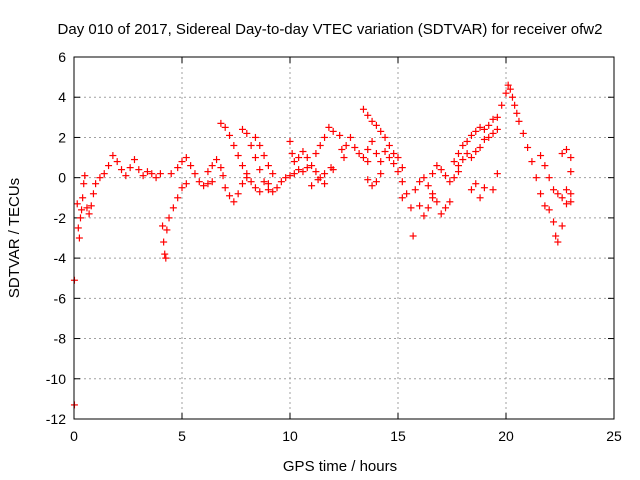  Describe the element at coordinates (62, 97) in the screenshot. I see `y-tick-label: 4` at that location.